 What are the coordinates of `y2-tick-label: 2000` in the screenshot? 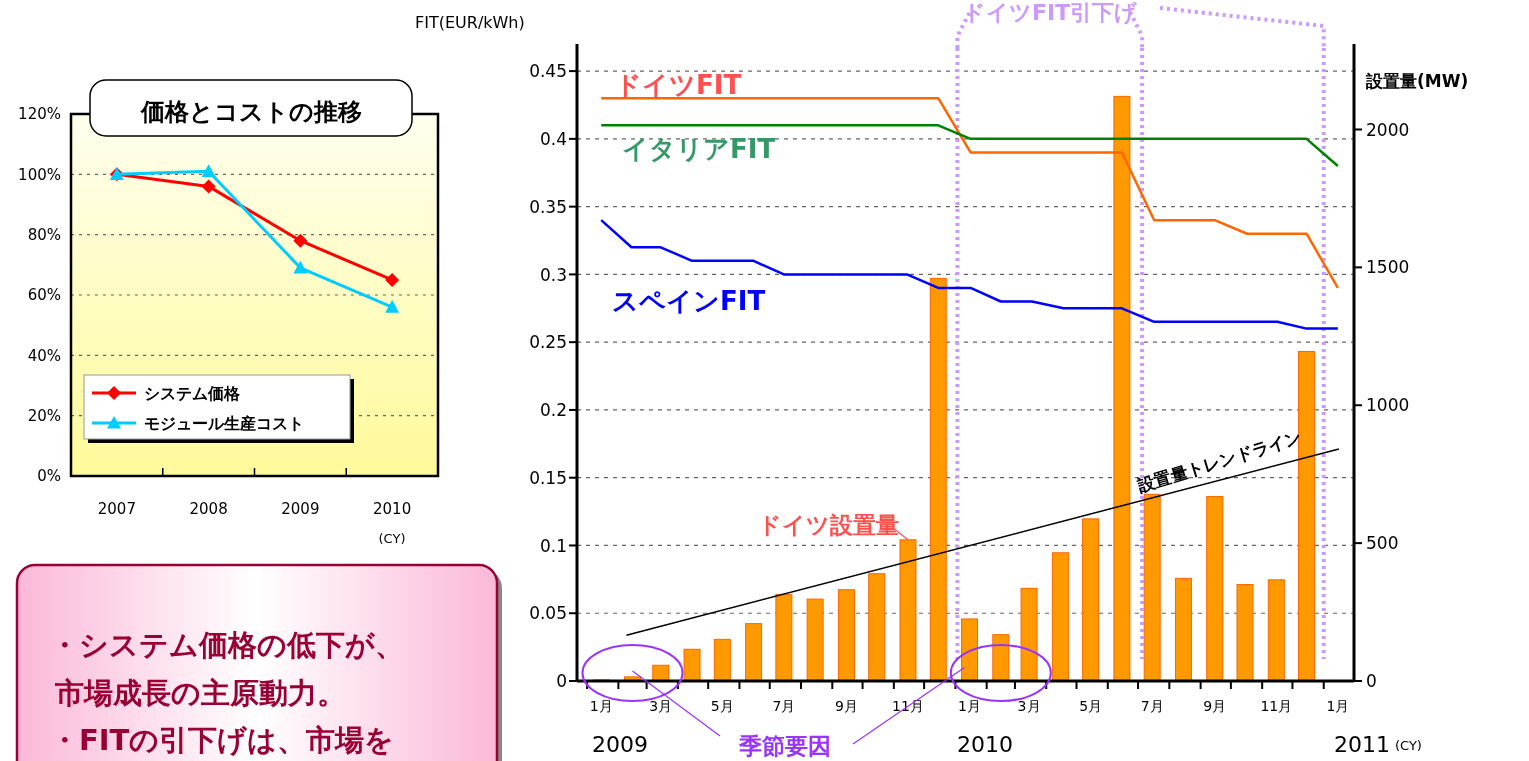 It's located at (1388, 129).